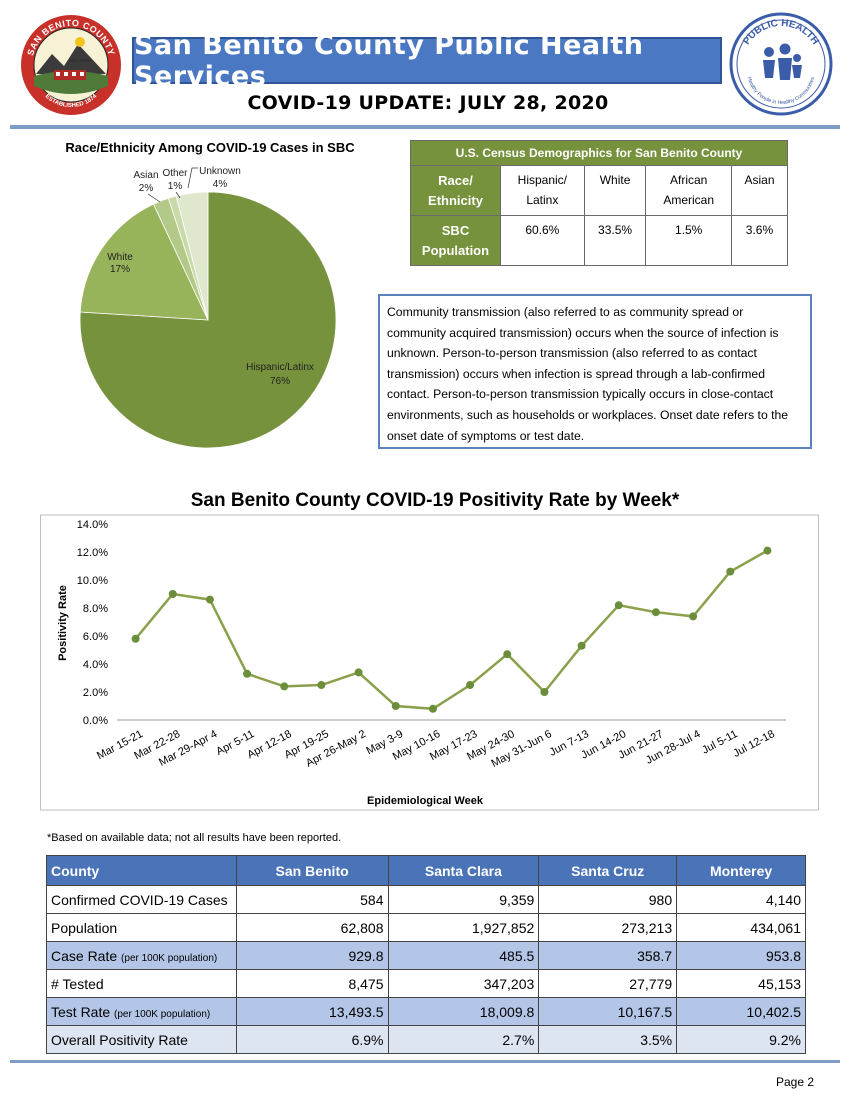 The width and height of the screenshot is (850, 1100). Describe the element at coordinates (427, 61) in the screenshot. I see `header-banner: San Benito County Public Health Services` at that location.